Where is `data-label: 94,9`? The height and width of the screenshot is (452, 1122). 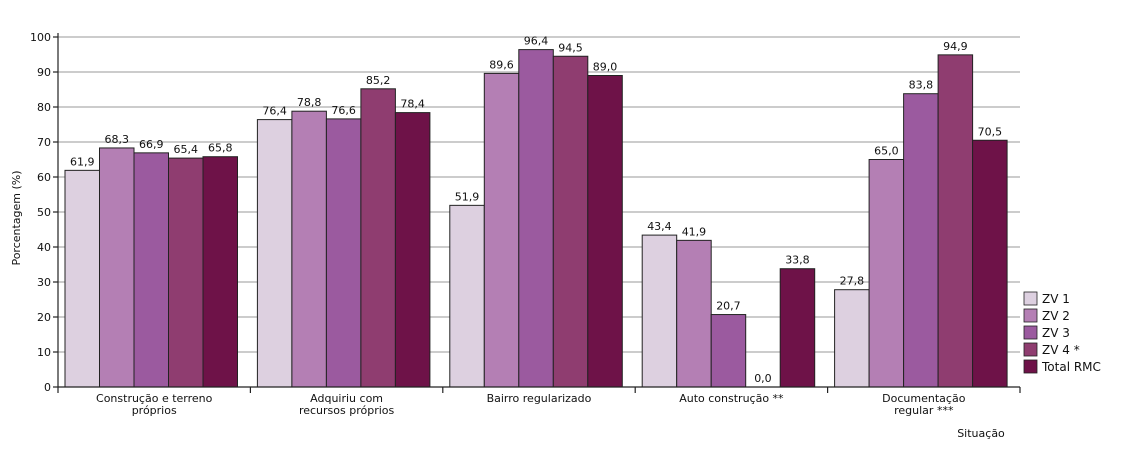
data-label: 94,9 is located at coordinates (955, 46).